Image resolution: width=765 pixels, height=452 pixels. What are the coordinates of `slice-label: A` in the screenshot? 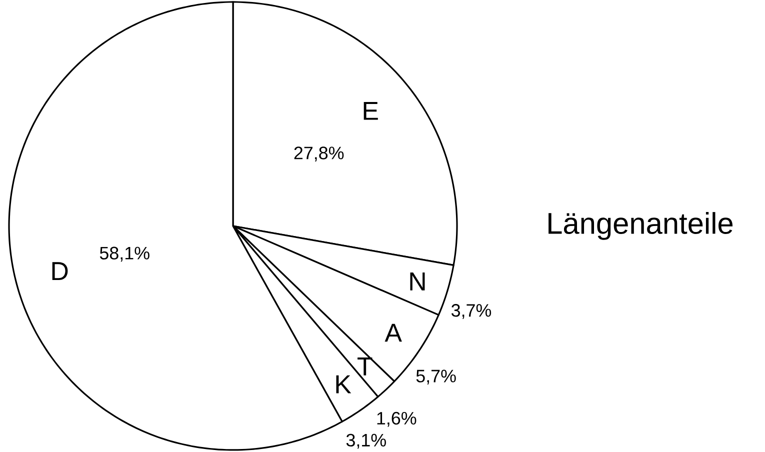 It's located at (393, 333).